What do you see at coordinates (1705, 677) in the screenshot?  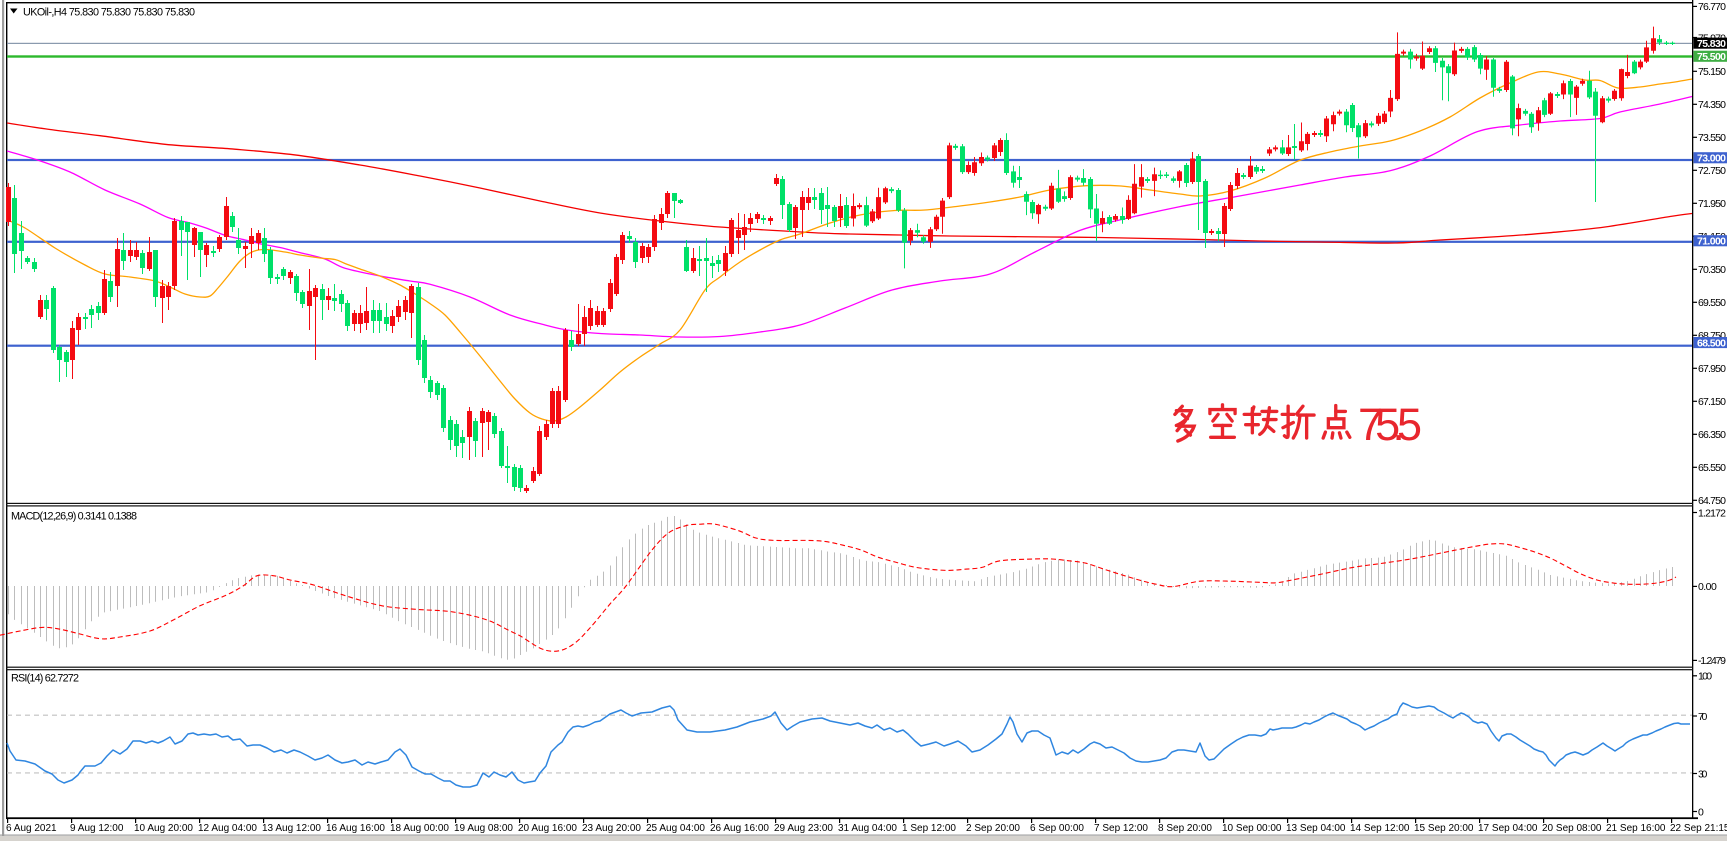 I see `svg-text: 100` at bounding box center [1705, 677].